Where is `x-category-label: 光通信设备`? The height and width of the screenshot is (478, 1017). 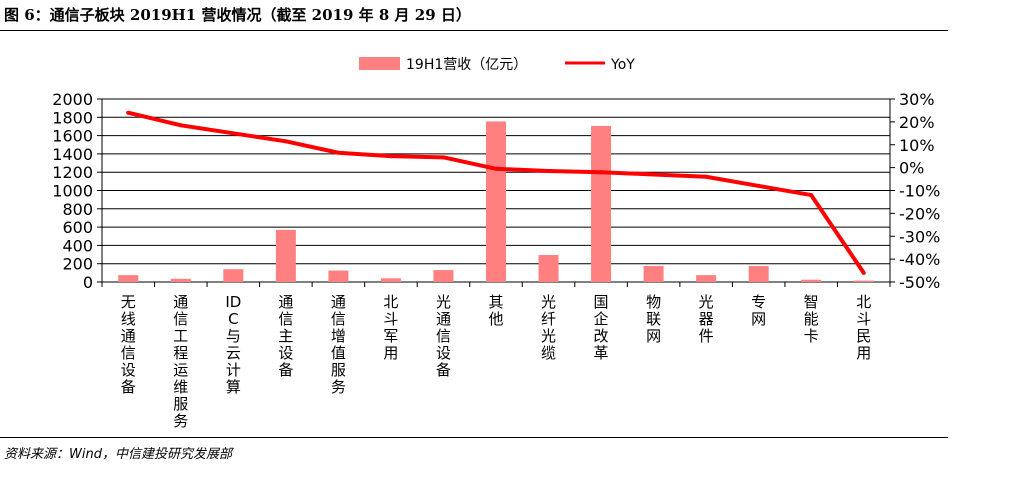 x-category-label: 光通信设备 is located at coordinates (443, 336).